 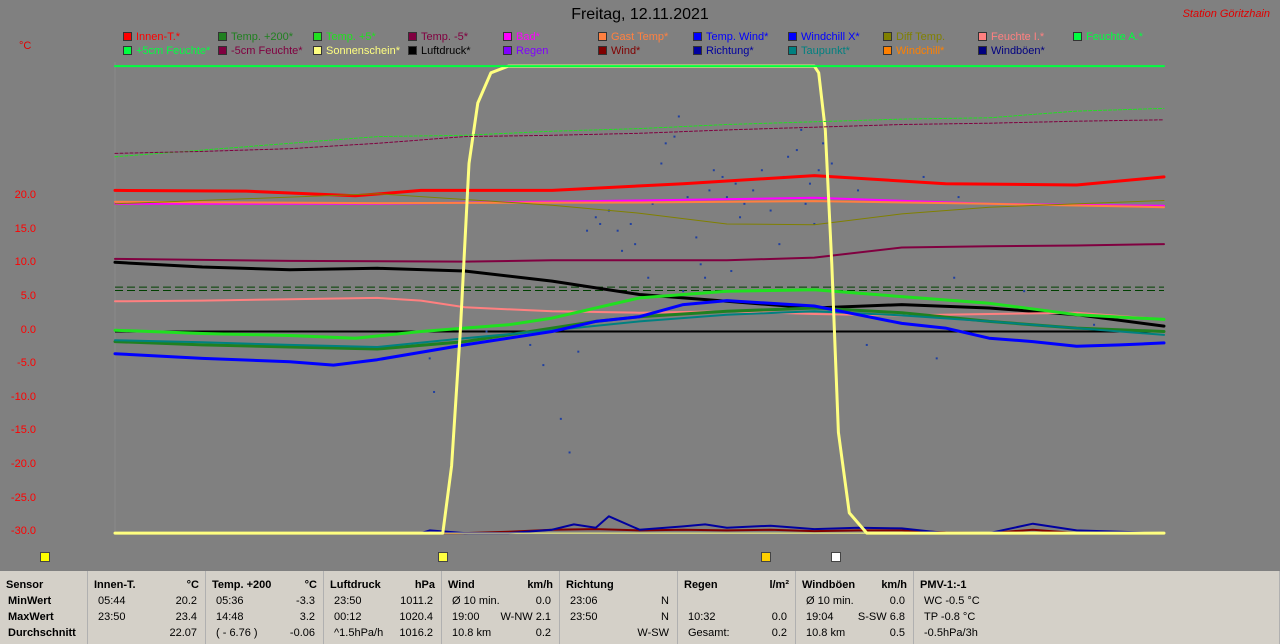 I want to click on series-line-luftdruck-, so click(x=639, y=294).